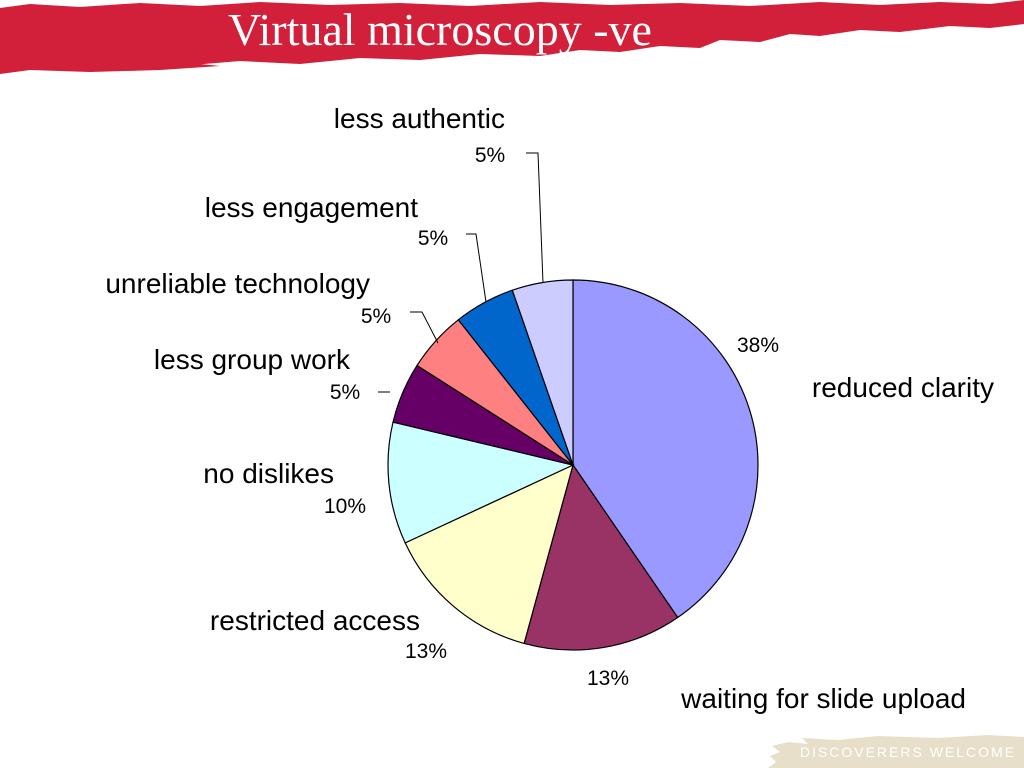 The width and height of the screenshot is (1024, 768). I want to click on data-label-restricted-access: 13%, so click(426, 651).